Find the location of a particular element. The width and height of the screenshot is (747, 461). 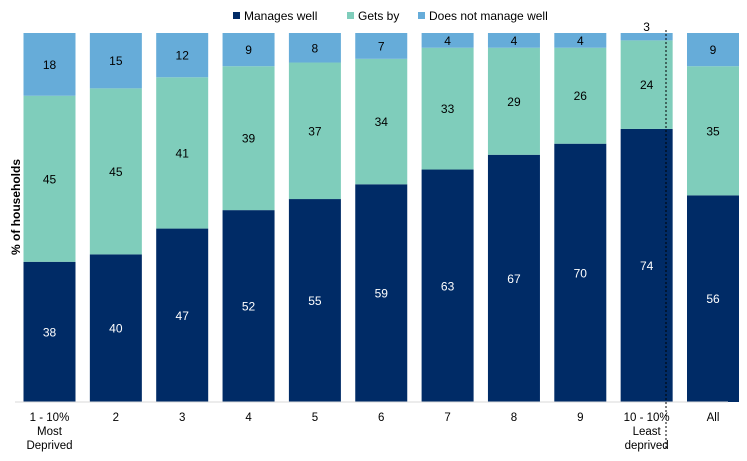

data-label-10-2: 24 is located at coordinates (647, 85).